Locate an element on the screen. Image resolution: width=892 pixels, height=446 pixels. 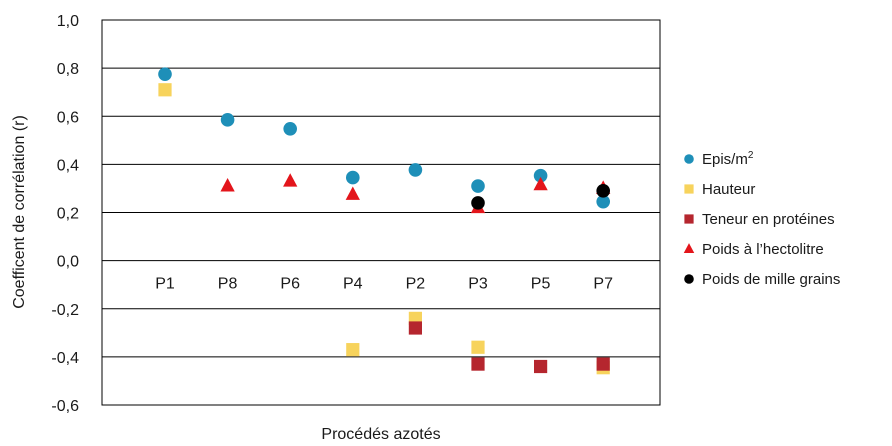
x-tick-label: P6 is located at coordinates (290, 284).